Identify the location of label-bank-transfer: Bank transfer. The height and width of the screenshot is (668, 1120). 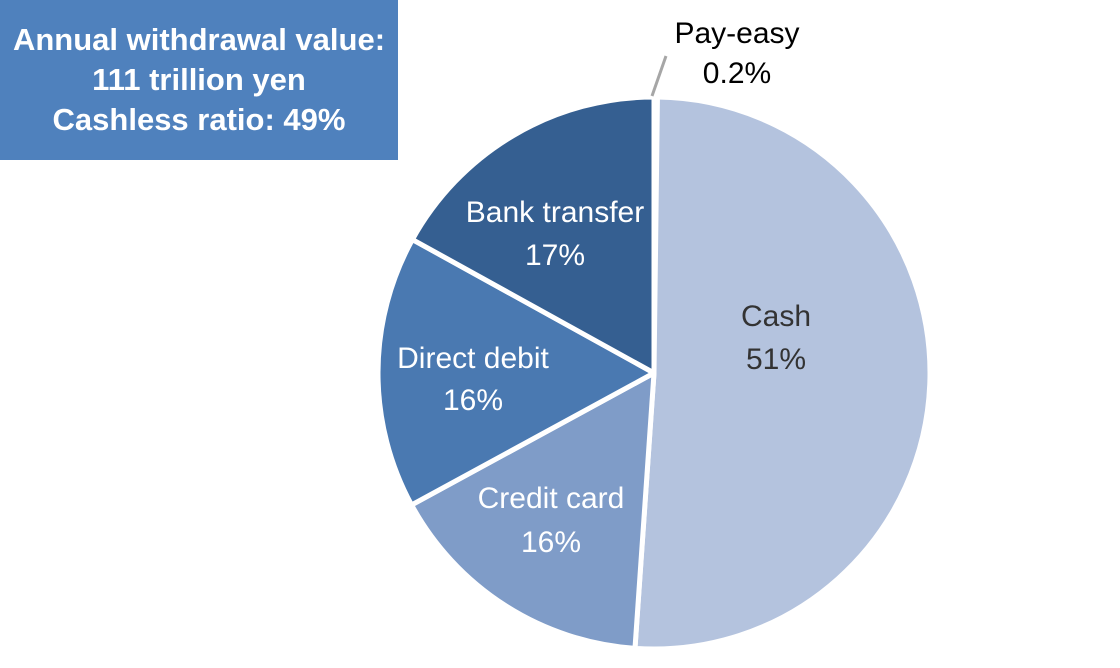
(555, 212).